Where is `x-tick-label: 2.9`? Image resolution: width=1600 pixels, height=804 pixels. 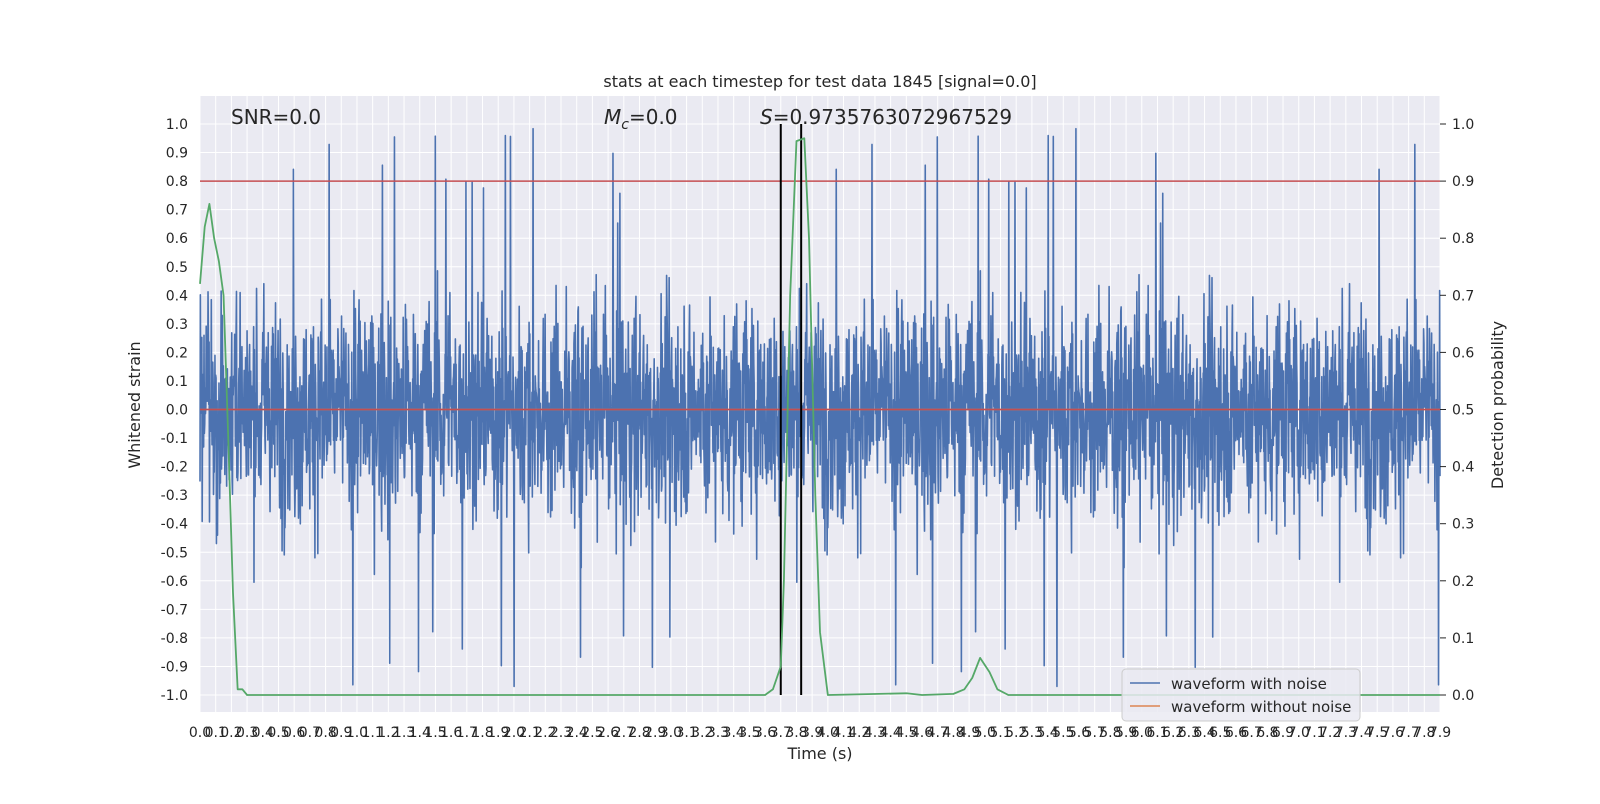 x-tick-label: 2.9 is located at coordinates (655, 733).